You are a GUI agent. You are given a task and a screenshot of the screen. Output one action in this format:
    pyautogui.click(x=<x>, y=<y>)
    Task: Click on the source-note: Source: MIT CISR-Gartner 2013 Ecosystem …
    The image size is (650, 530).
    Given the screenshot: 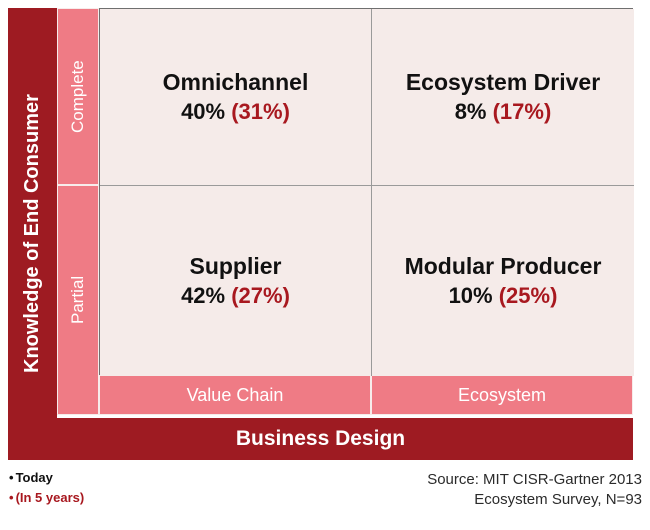 What is the action you would take?
    pyautogui.click(x=534, y=490)
    